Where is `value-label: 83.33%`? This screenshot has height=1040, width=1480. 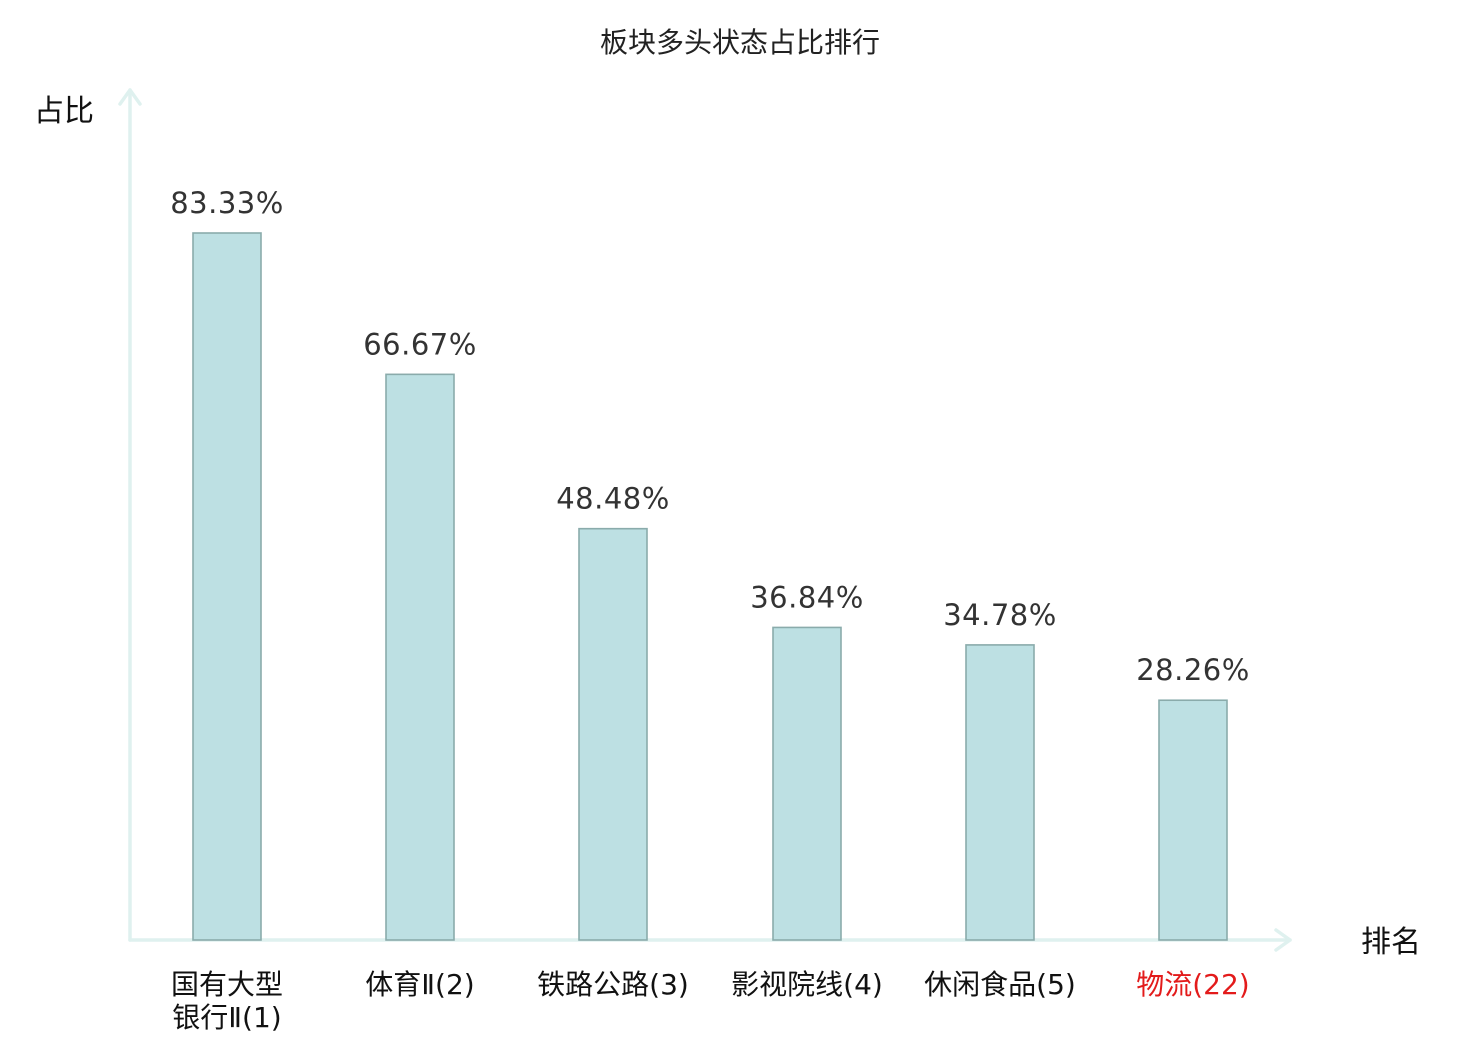
value-label: 83.33% is located at coordinates (227, 203).